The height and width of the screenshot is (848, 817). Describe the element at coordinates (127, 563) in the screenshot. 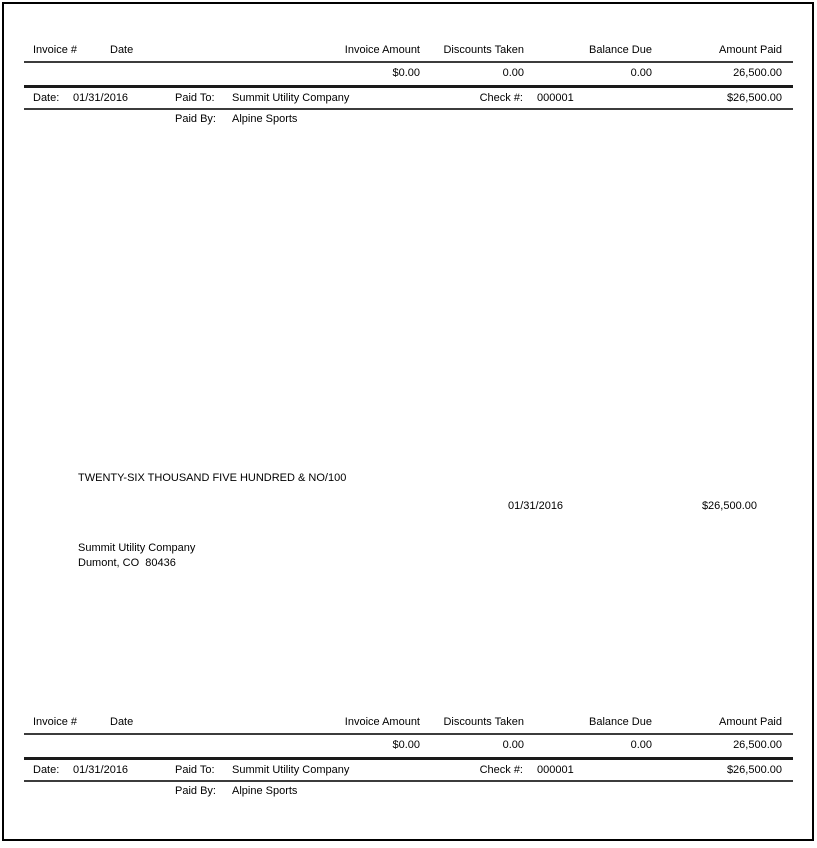

I see `payee-city-state-zip: Dumont, CO 80436` at that location.